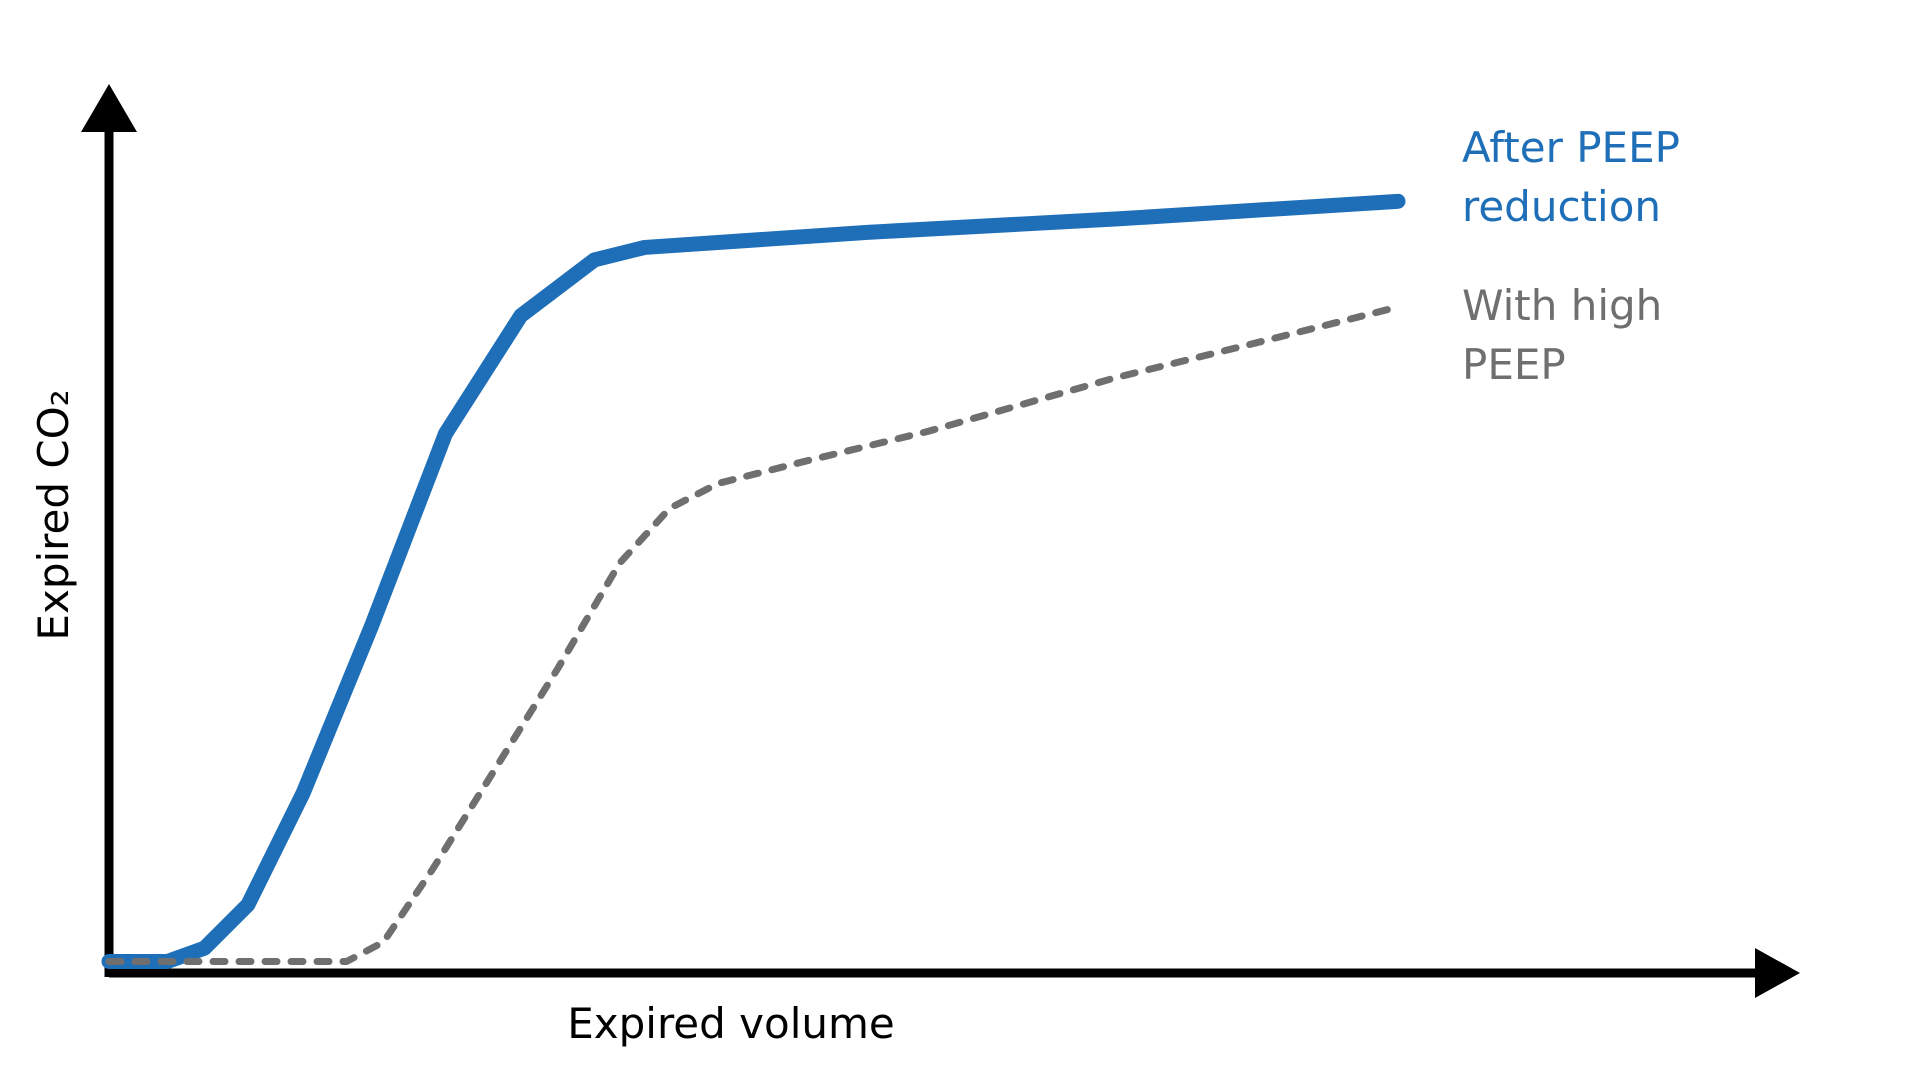 Image resolution: width=1920 pixels, height=1079 pixels. What do you see at coordinates (1571, 177) in the screenshot?
I see `legend-entry: After PEEP reduction` at bounding box center [1571, 177].